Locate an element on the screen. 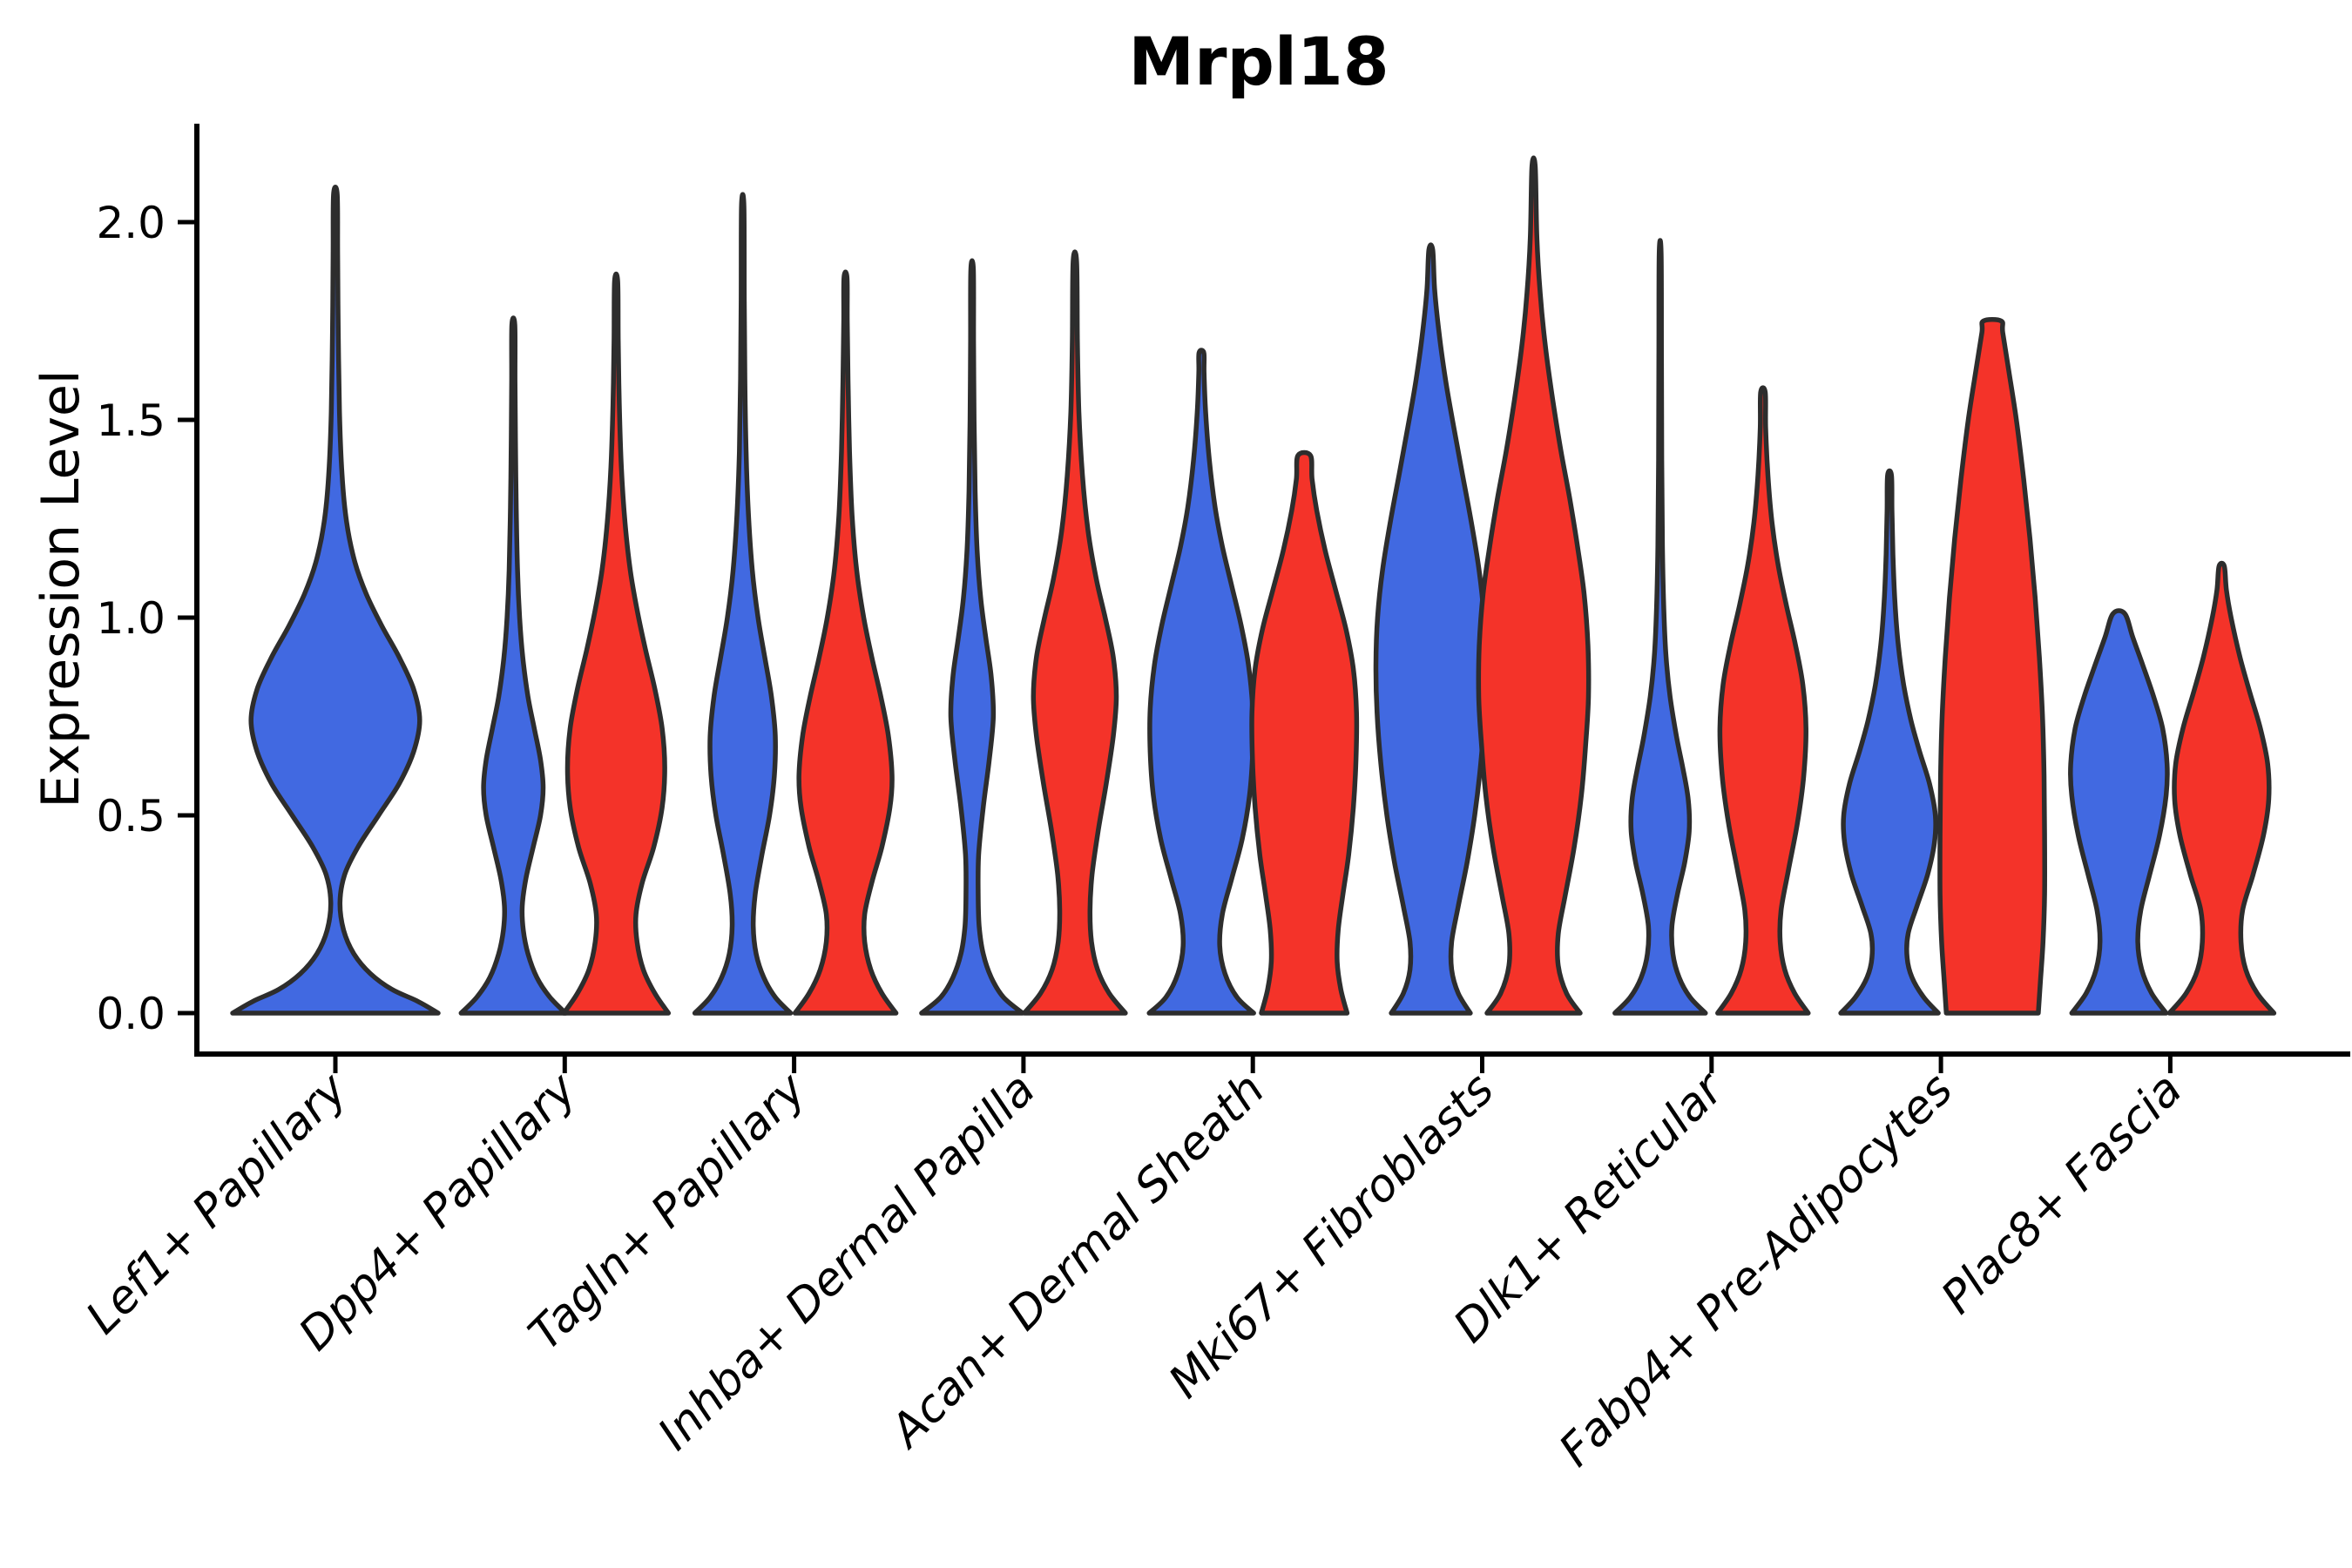 The width and height of the screenshot is (2352, 1568). violin-inhba-blue is located at coordinates (972, 637).